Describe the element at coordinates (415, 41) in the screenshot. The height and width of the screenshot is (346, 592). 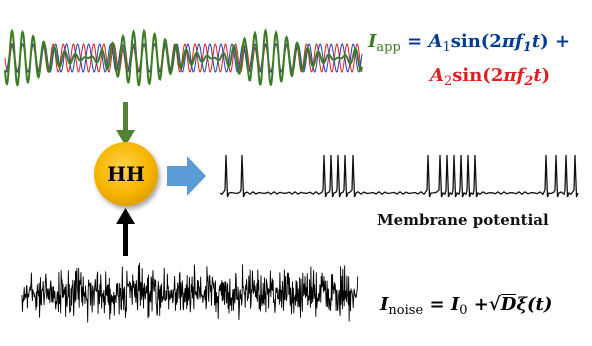
I see `iapp-equals: =` at that location.